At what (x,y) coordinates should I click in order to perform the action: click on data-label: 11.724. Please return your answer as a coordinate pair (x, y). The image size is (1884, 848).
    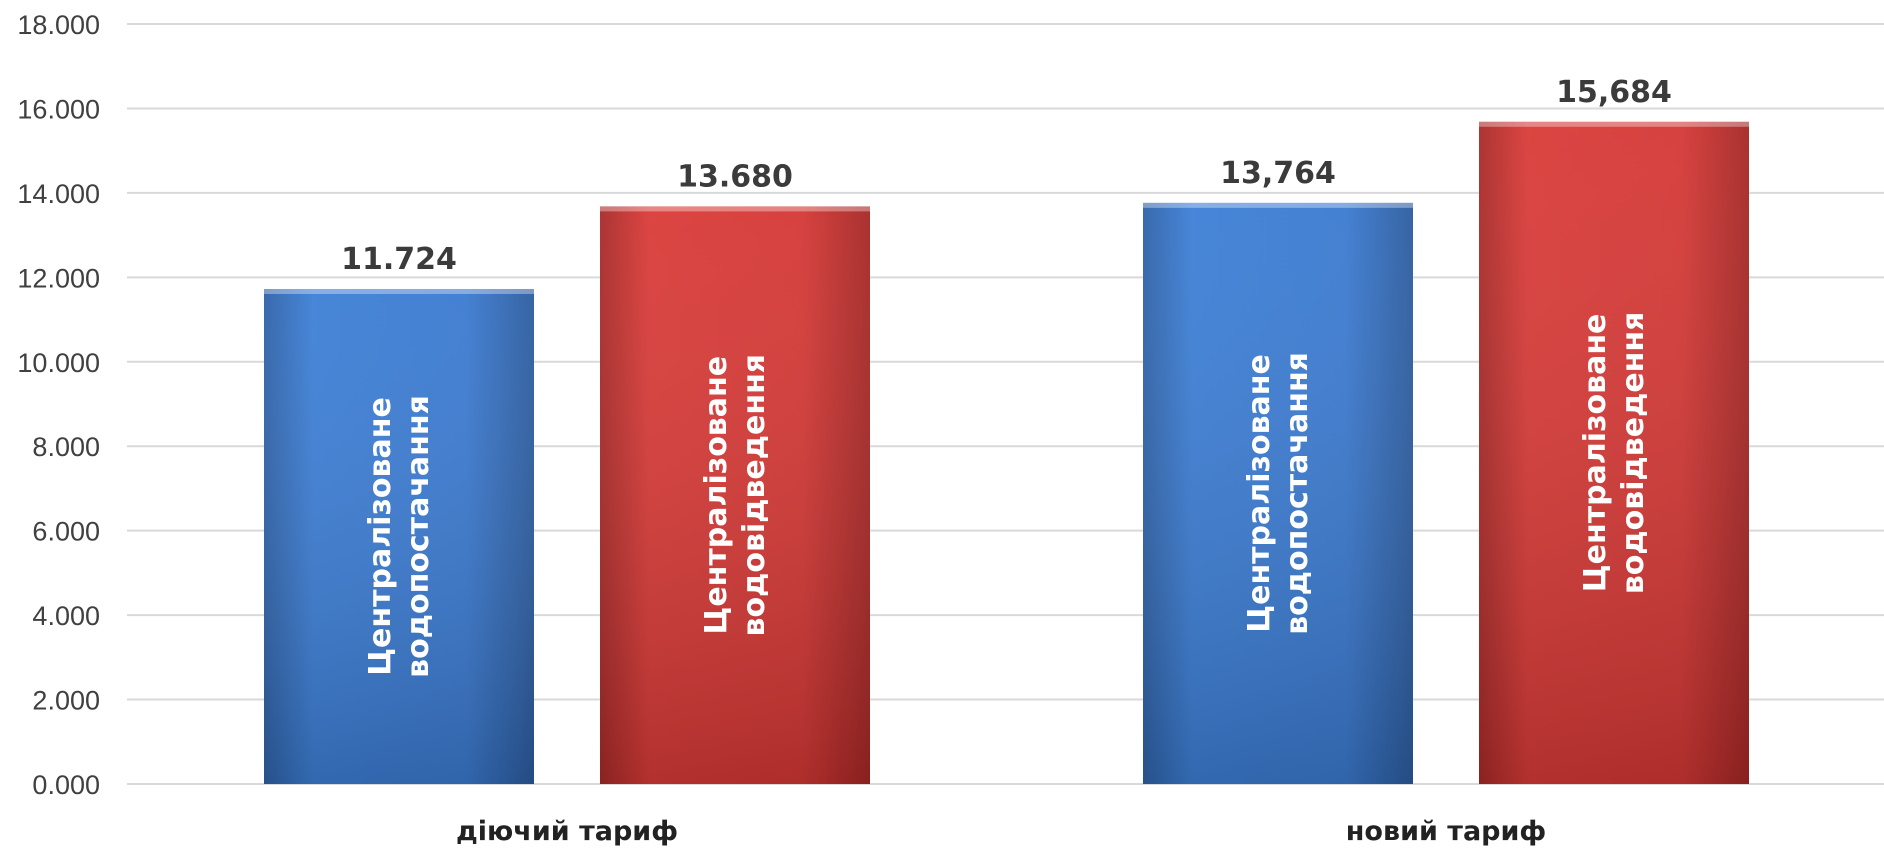
    Looking at the image, I should click on (399, 259).